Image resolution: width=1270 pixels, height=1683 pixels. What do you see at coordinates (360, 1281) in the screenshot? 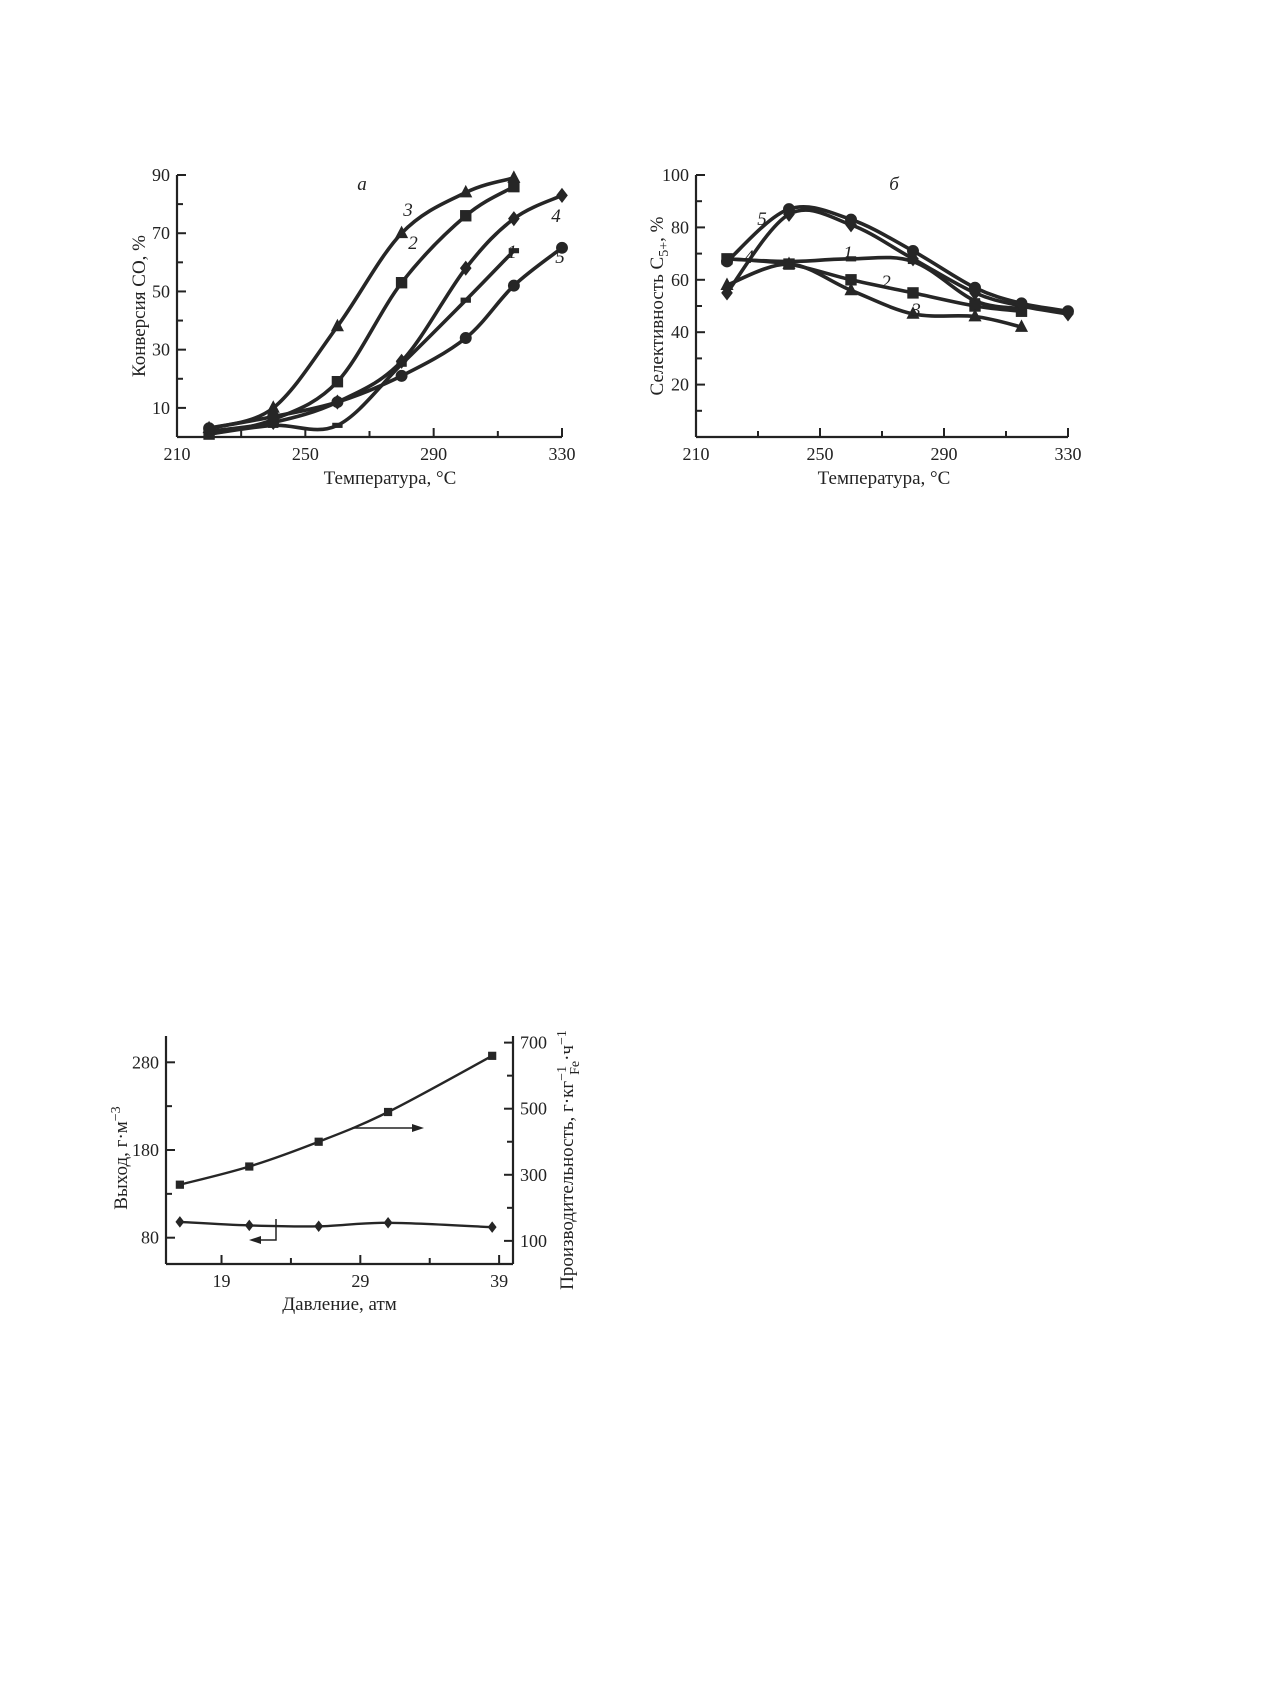
I see `x-tick-label: 29` at bounding box center [360, 1281].